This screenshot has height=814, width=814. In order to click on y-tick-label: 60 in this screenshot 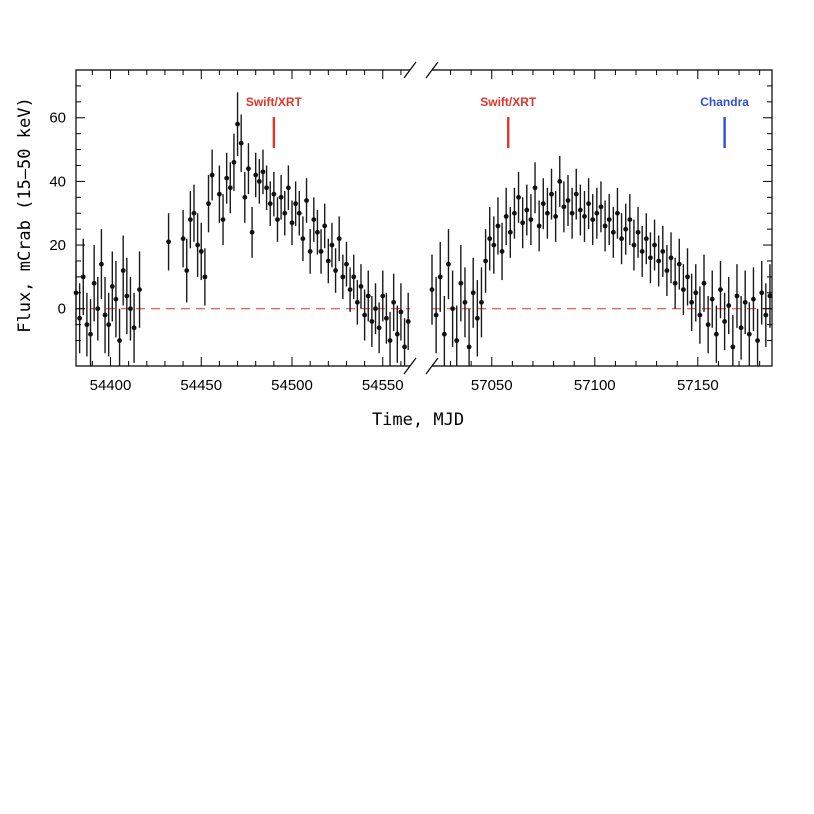, I will do `click(57, 118)`.